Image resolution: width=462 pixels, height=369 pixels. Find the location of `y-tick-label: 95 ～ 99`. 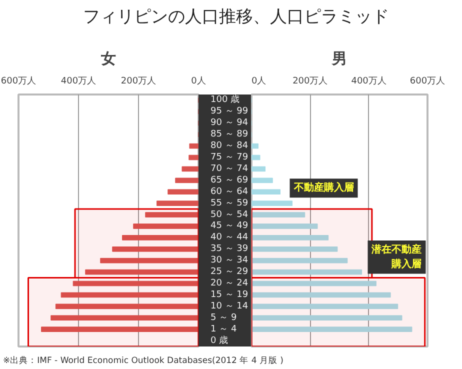

y-tick-label: 95 ～ 99 is located at coordinates (229, 111).